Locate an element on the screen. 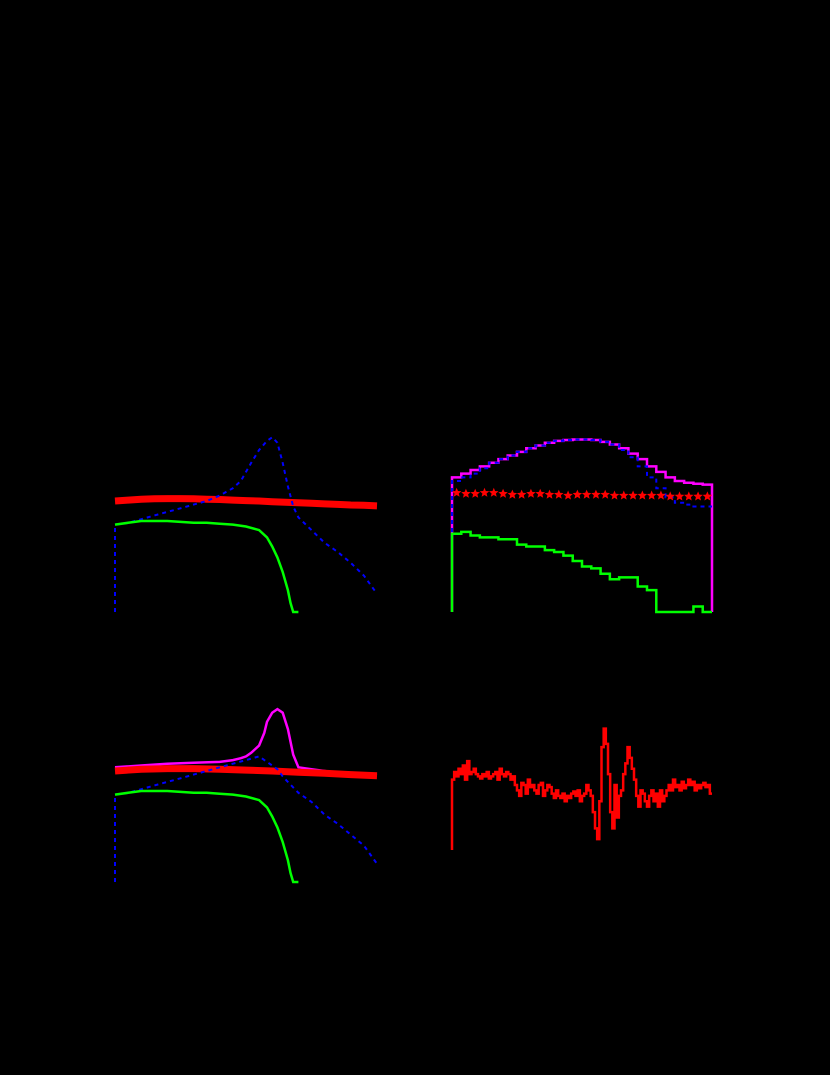  plot-area-top-left is located at coordinates (246, 524).